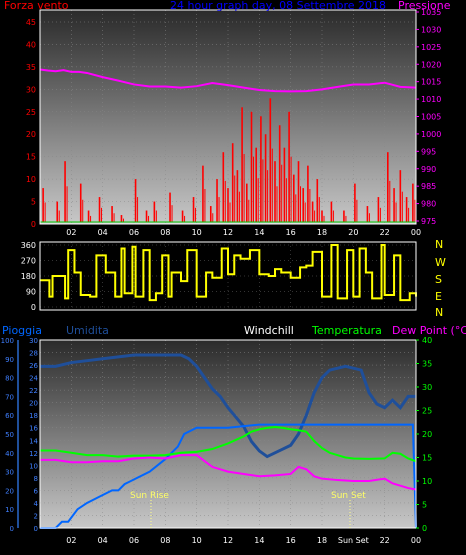  Describe the element at coordinates (71, 232) in the screenshot. I see `p1-x-tick: 02` at that location.